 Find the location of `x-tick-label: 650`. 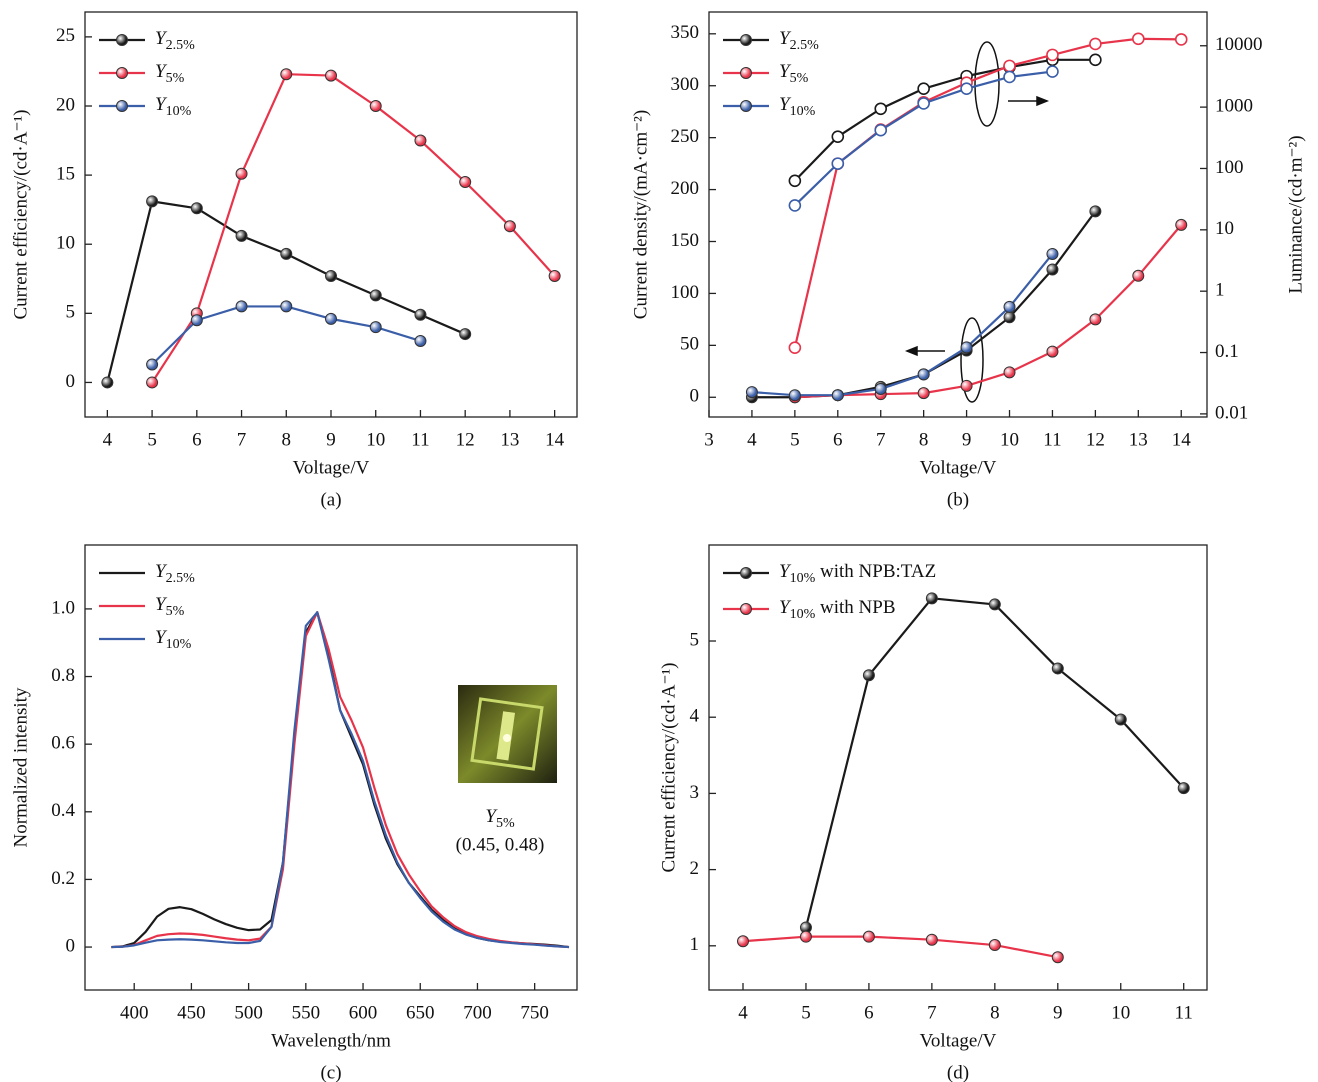

x-tick-label: 650 is located at coordinates (420, 1012).